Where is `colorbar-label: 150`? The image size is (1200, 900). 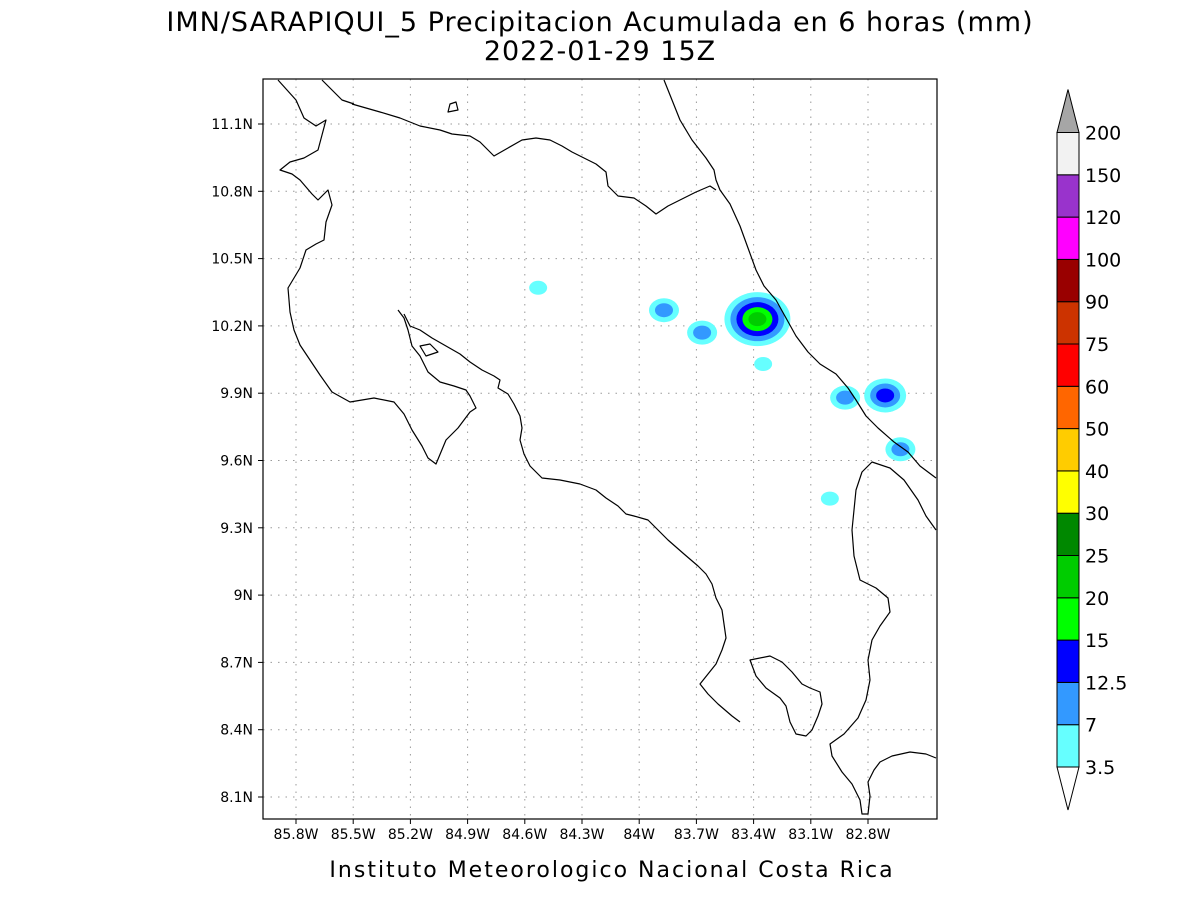 colorbar-label: 150 is located at coordinates (1103, 176).